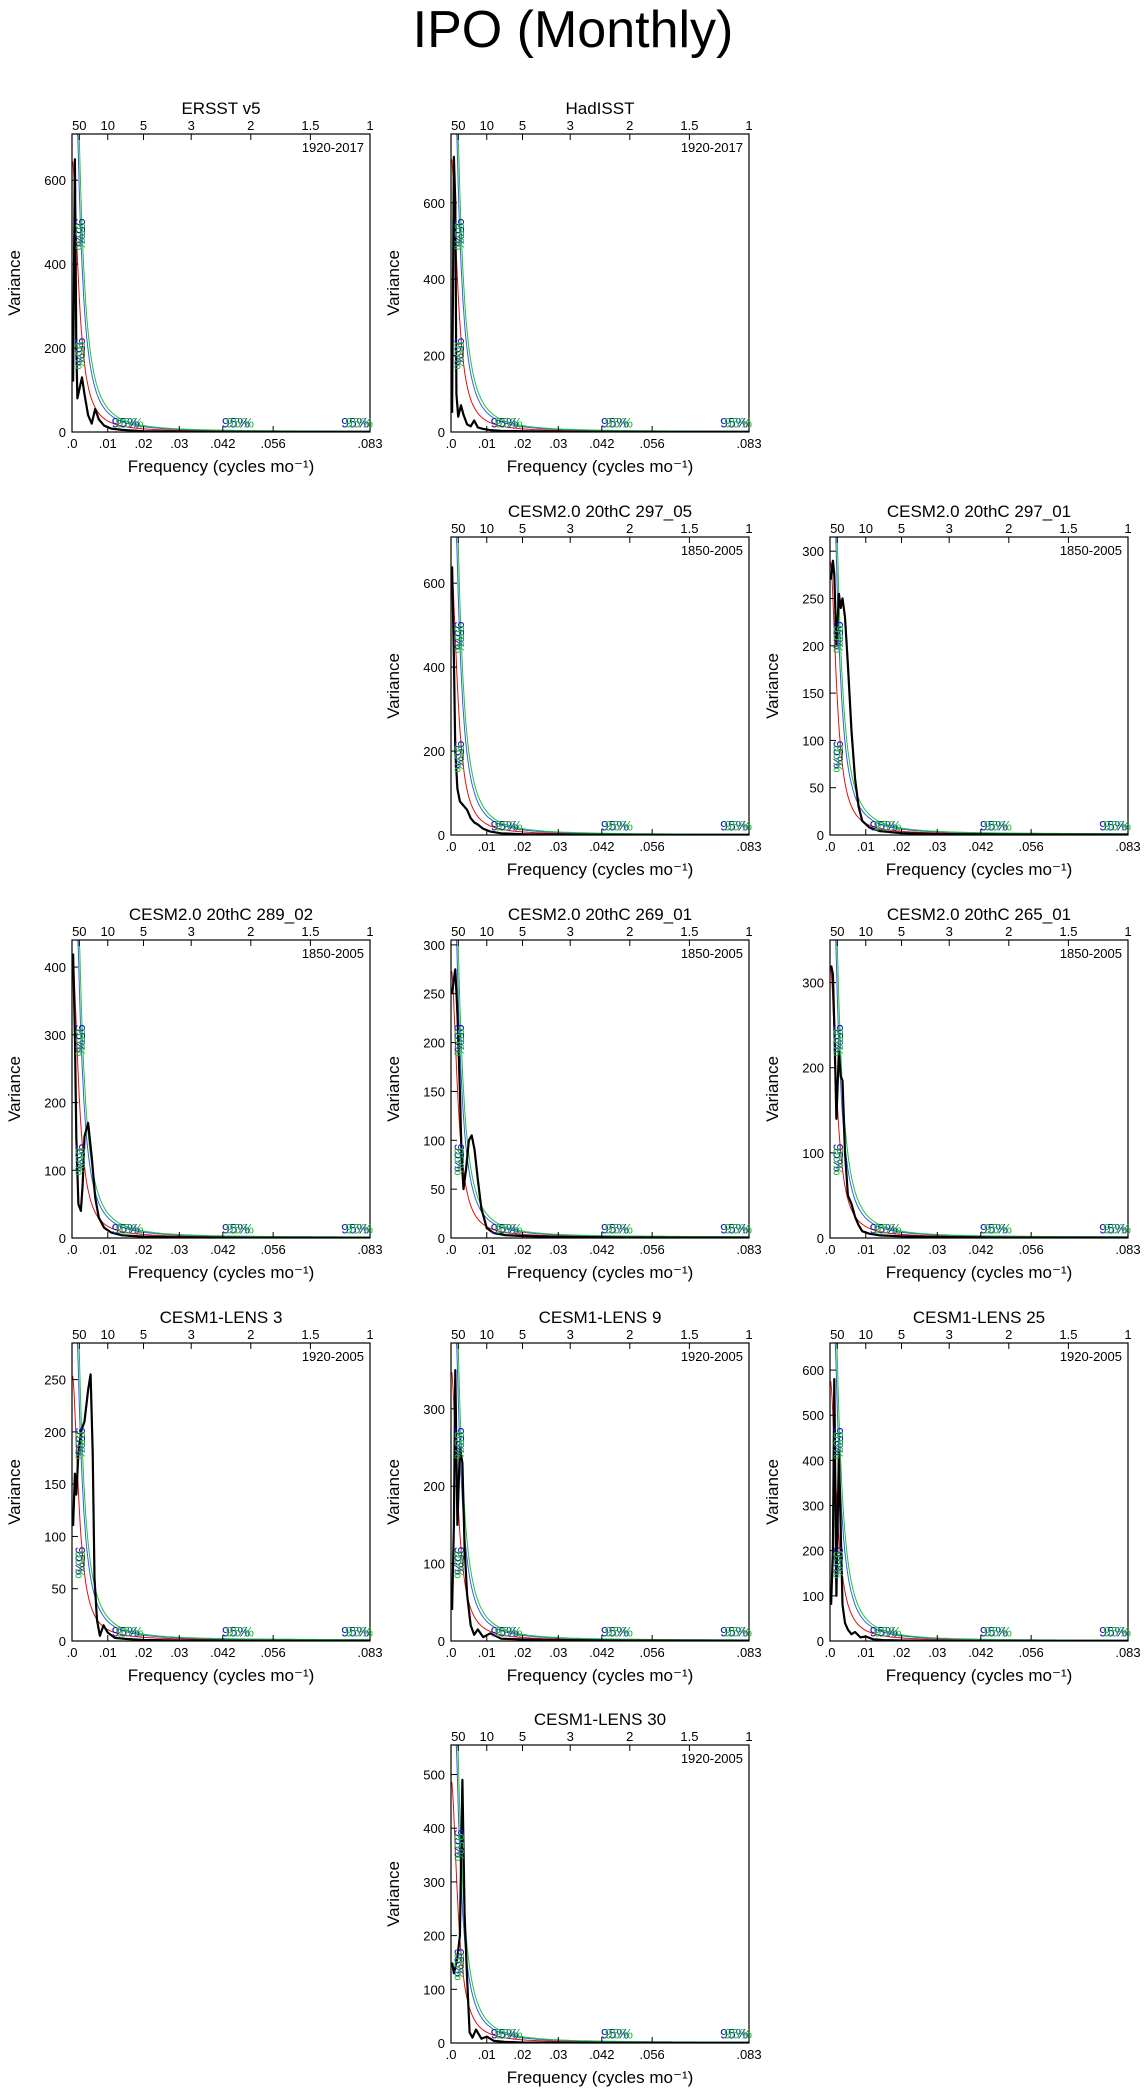 This screenshot has width=1146, height=2097. I want to click on y-tick-label: 300, so click(434, 1882).